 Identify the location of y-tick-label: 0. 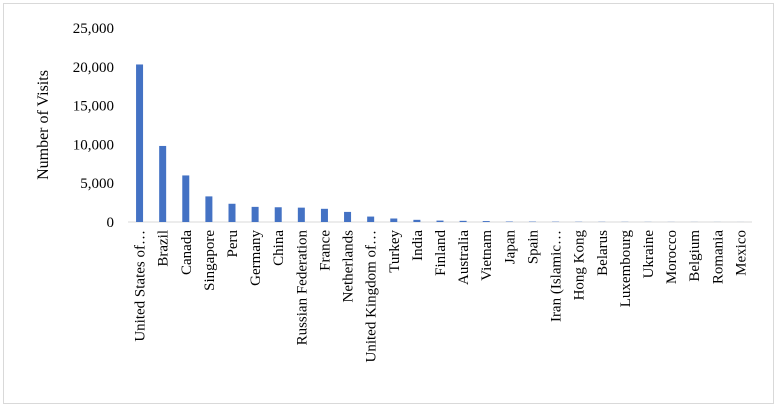
(111, 223).